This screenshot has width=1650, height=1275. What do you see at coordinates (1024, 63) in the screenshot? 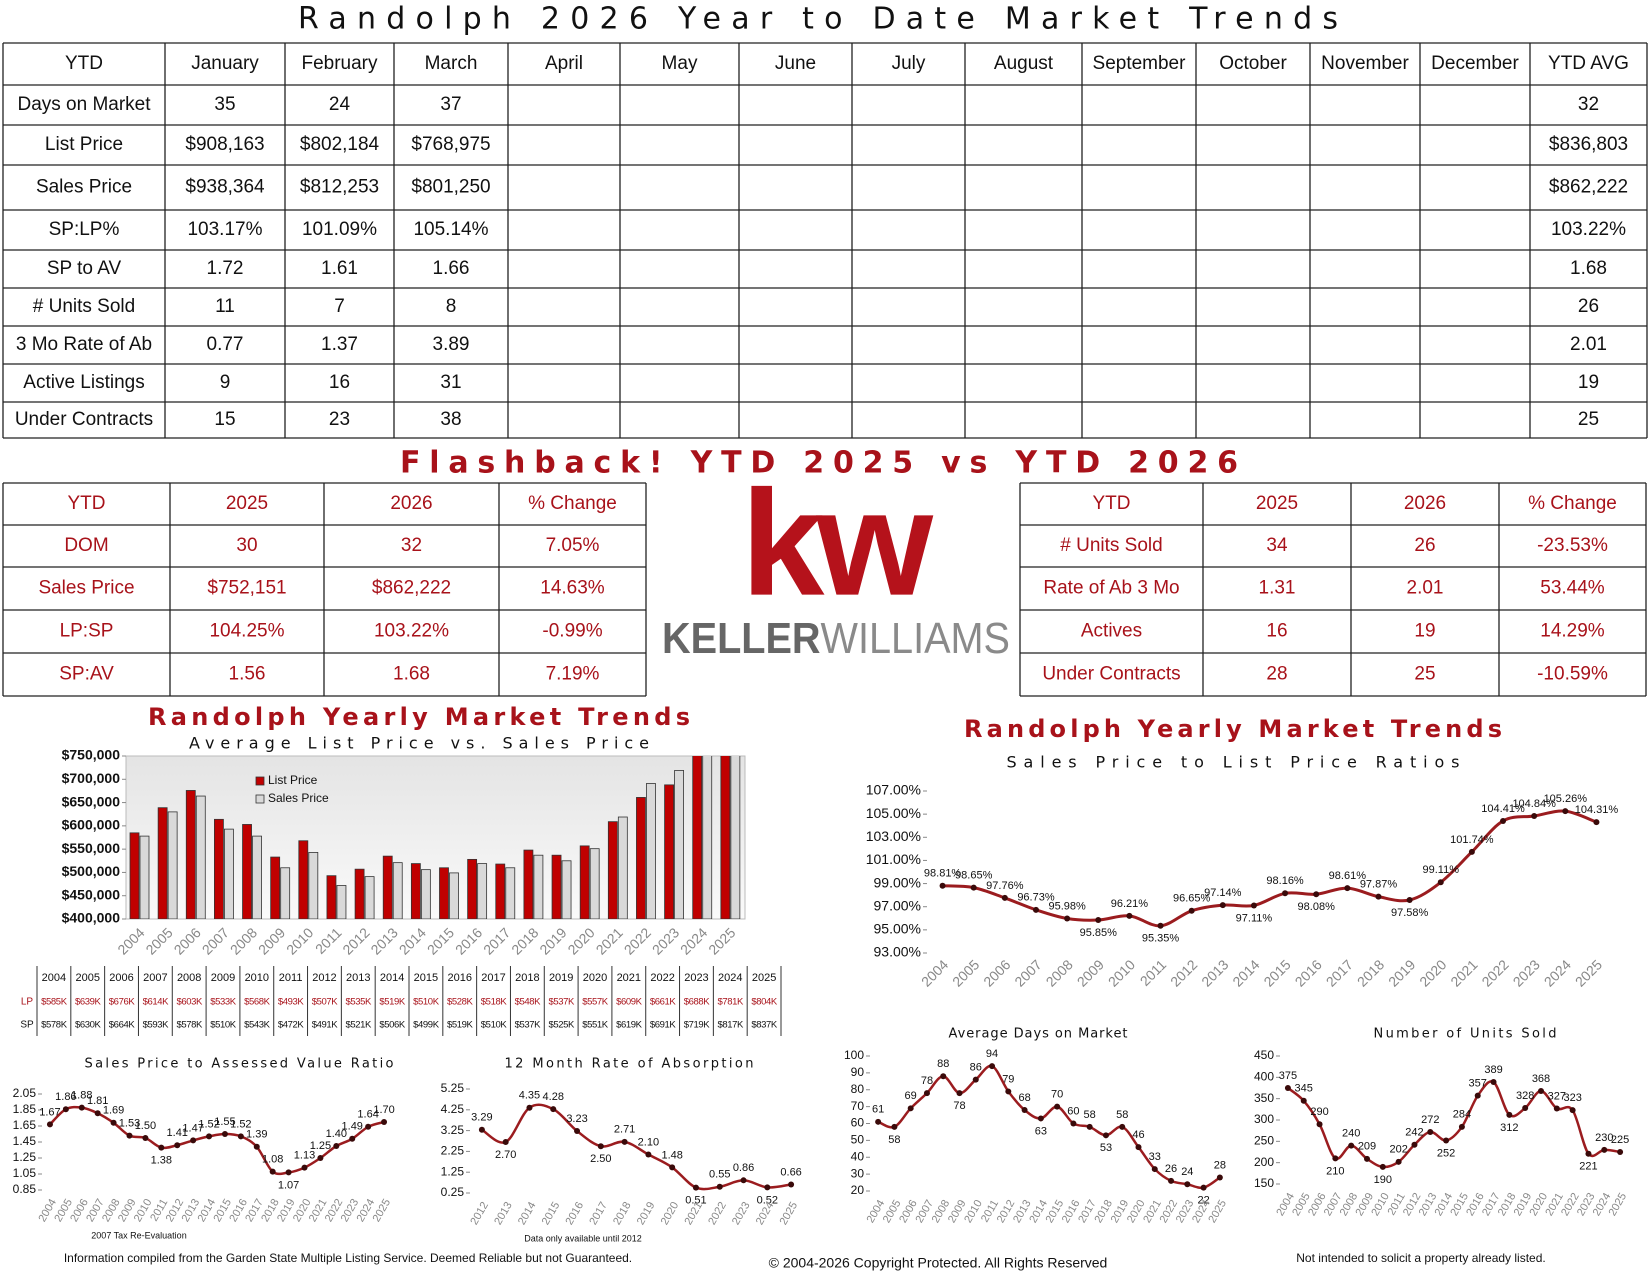
I see `column-header: August` at bounding box center [1024, 63].